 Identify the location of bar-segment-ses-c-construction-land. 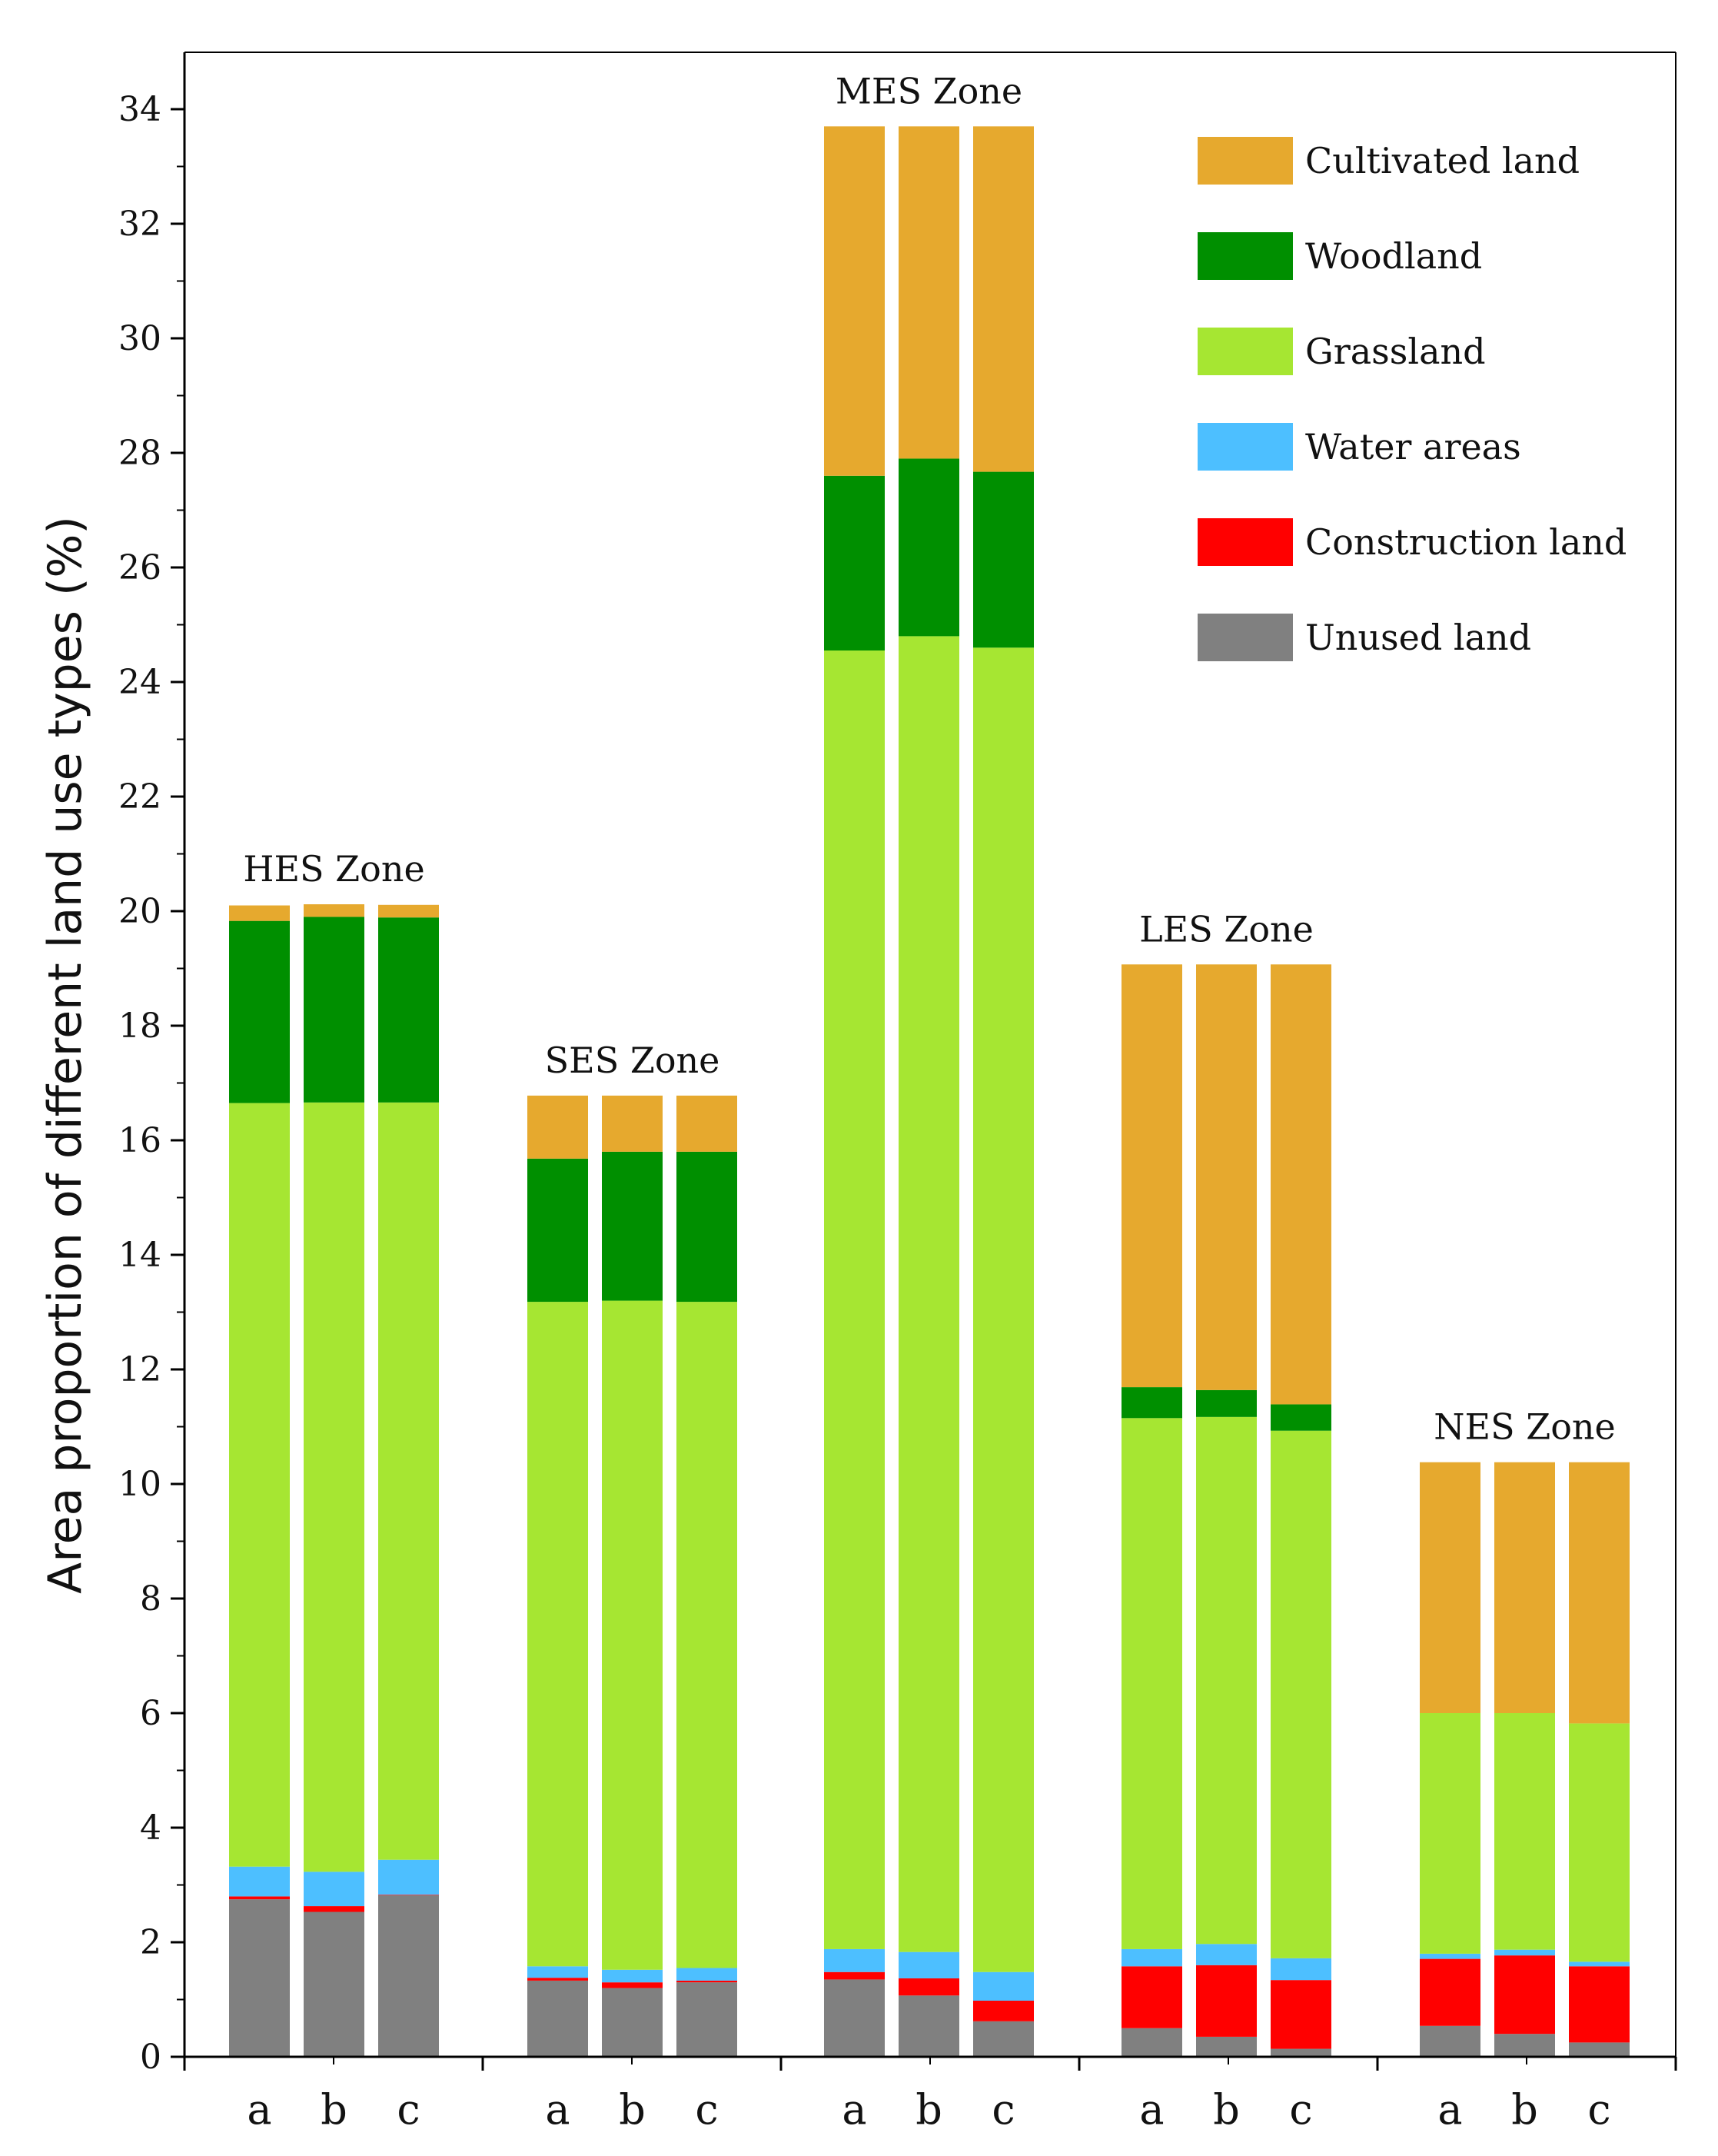
(706, 1981).